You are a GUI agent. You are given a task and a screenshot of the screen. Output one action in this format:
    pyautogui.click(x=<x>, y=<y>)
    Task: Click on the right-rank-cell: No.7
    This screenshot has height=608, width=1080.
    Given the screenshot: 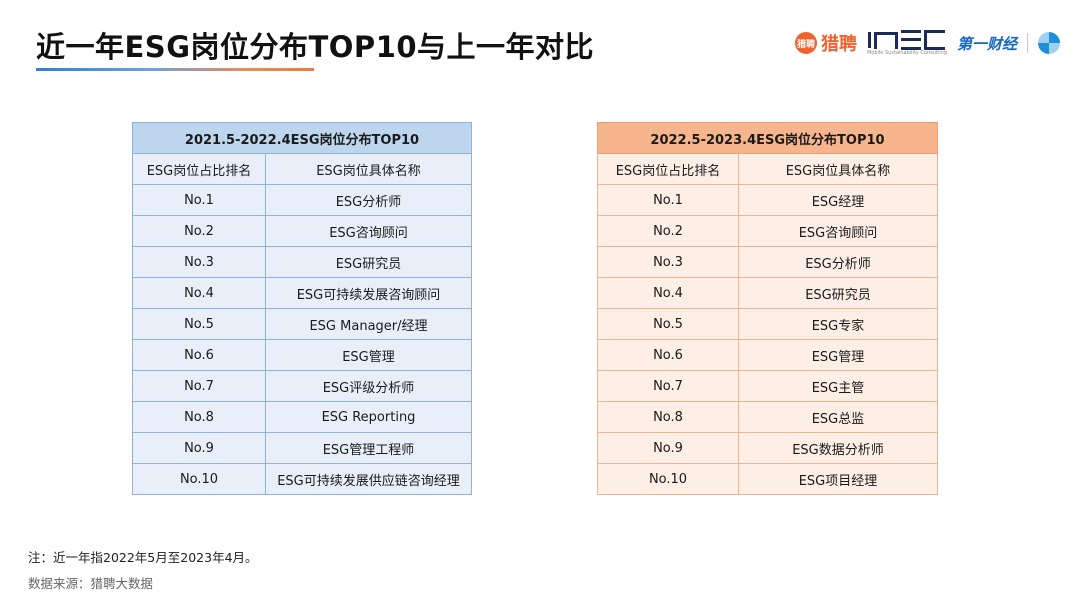 What is the action you would take?
    pyautogui.click(x=668, y=386)
    